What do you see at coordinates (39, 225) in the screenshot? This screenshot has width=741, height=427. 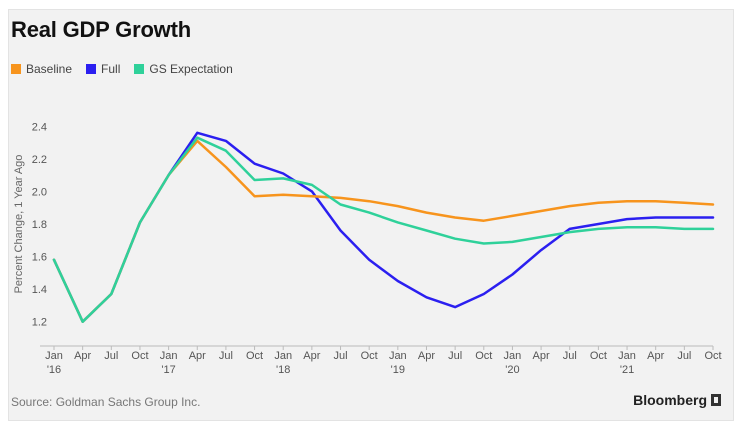 I see `y-tick-label: 1.8` at bounding box center [39, 225].